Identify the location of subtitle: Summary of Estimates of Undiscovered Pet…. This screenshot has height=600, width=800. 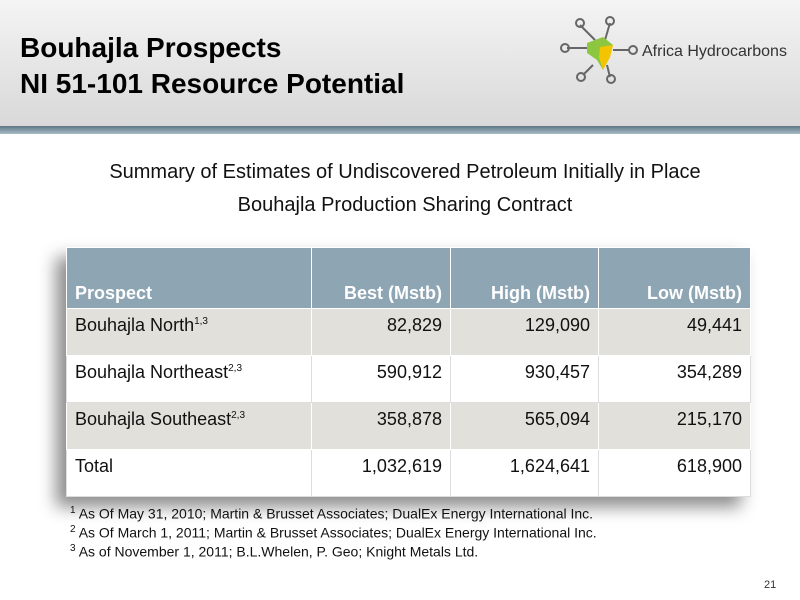
(405, 172).